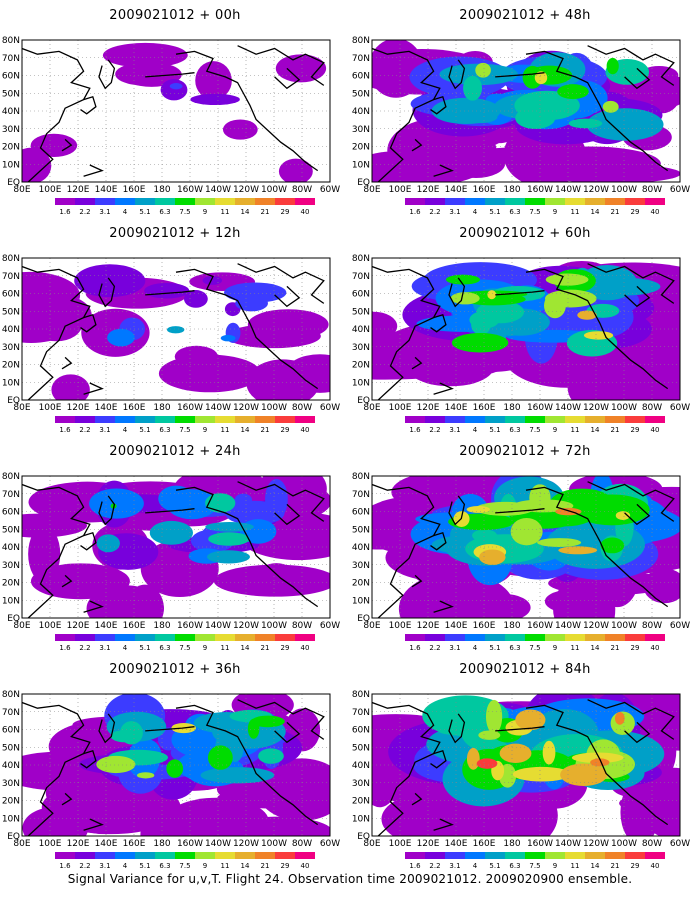 The image size is (700, 900). Describe the element at coordinates (144, 866) in the screenshot. I see `colorbar-label: 5.1` at that location.